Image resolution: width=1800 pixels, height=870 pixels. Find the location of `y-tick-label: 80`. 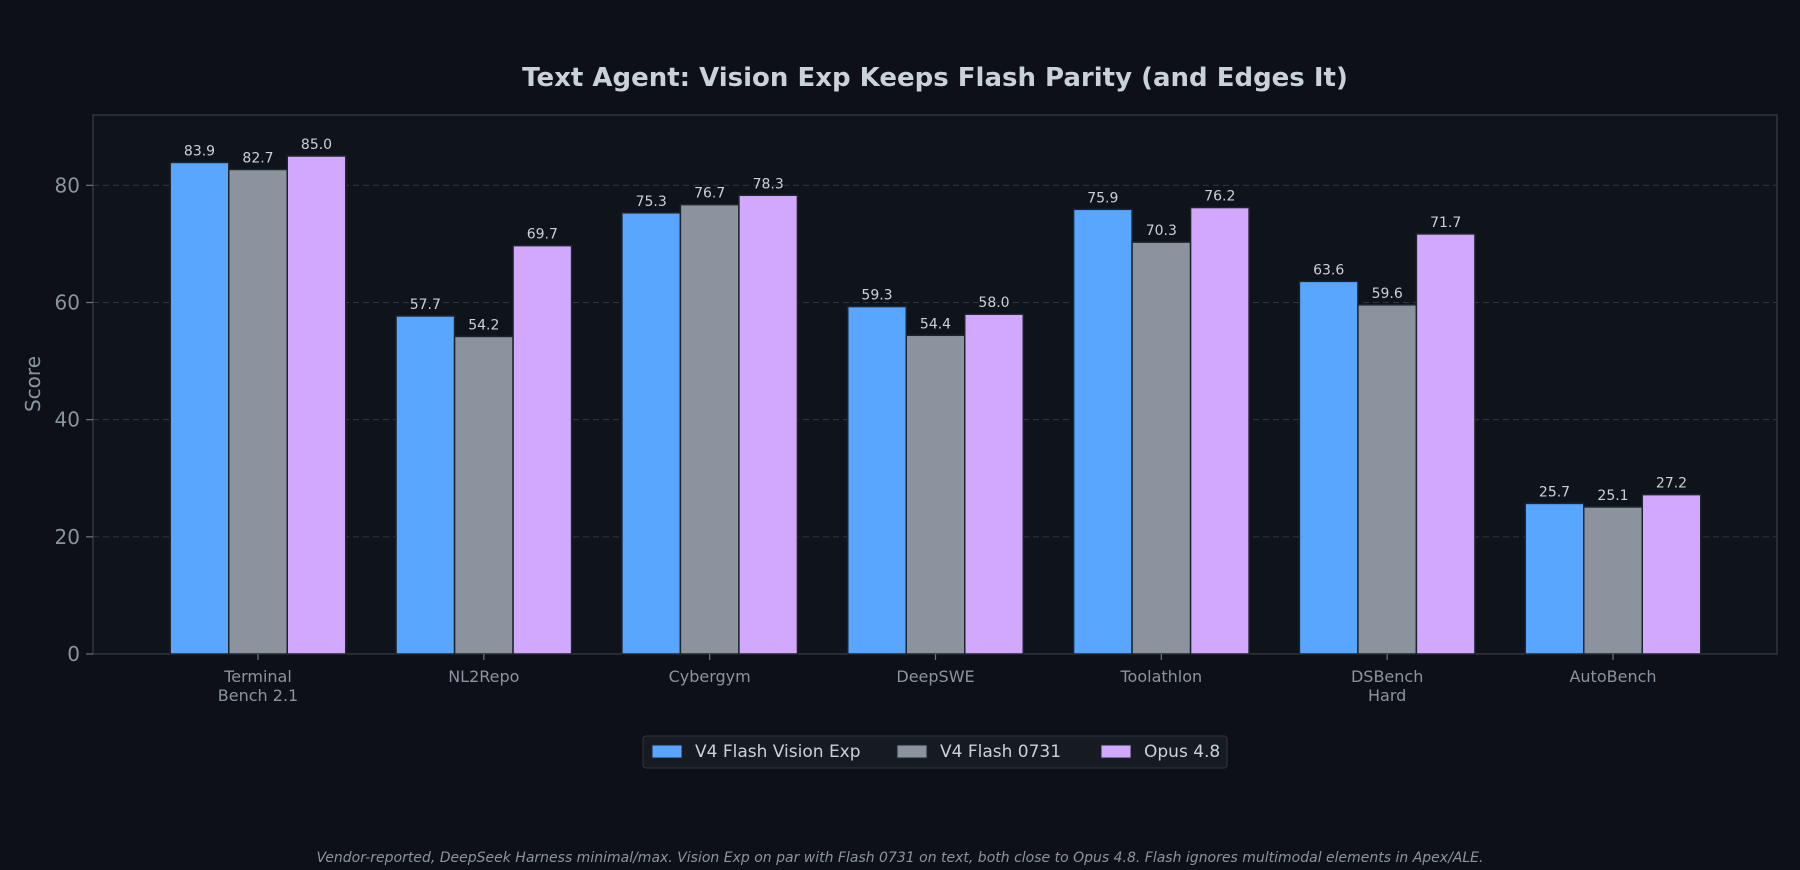

y-tick-label: 80 is located at coordinates (67, 185).